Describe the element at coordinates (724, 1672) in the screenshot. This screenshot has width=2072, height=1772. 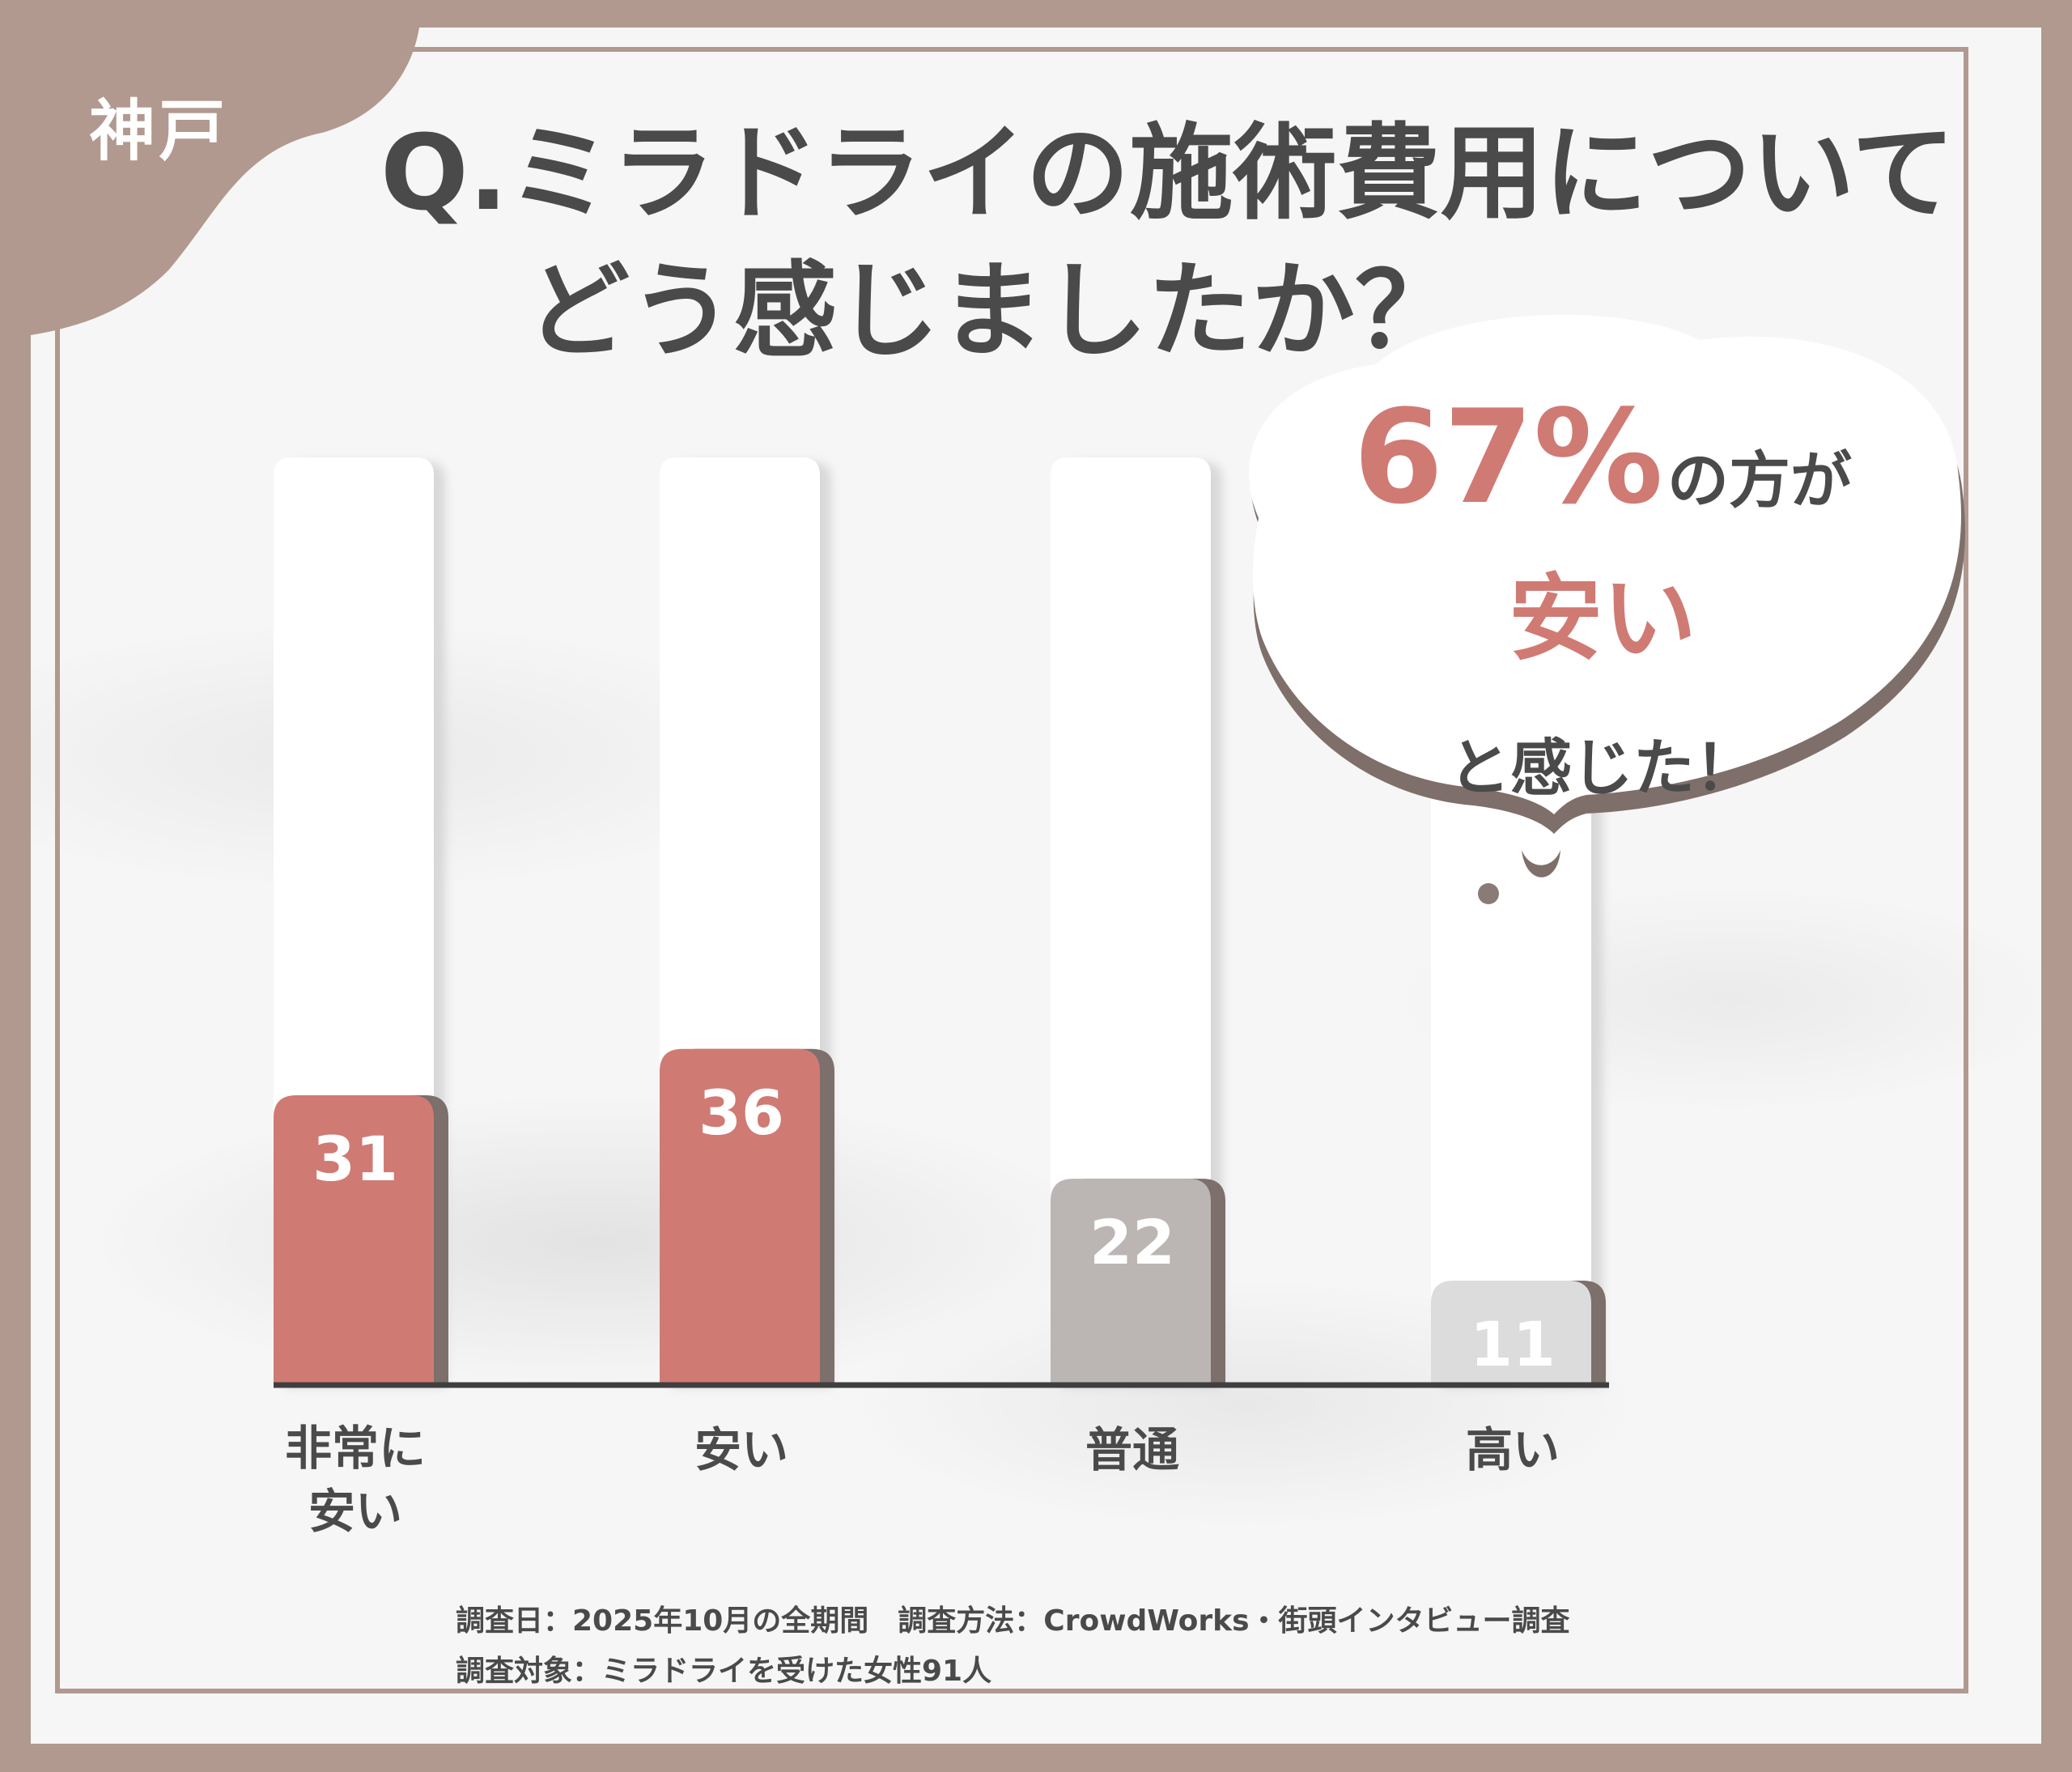
I see `footnote-line-2: 調査対象：ミラドライを受けた女性91人` at that location.